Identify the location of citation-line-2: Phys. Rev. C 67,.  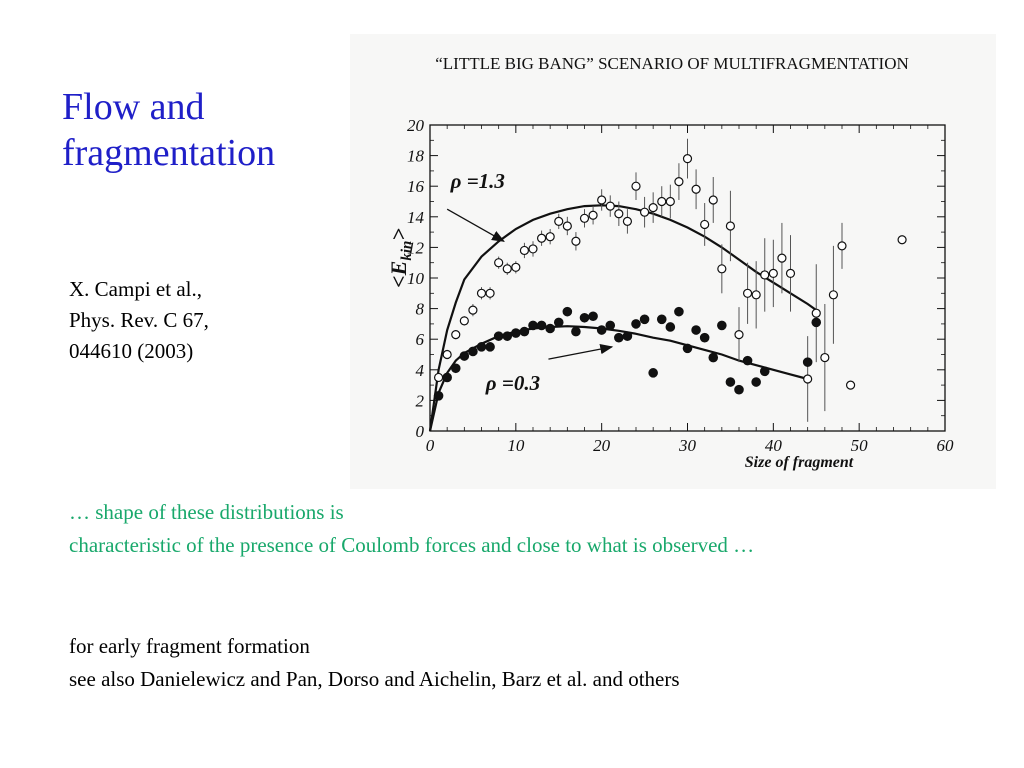
(139, 320).